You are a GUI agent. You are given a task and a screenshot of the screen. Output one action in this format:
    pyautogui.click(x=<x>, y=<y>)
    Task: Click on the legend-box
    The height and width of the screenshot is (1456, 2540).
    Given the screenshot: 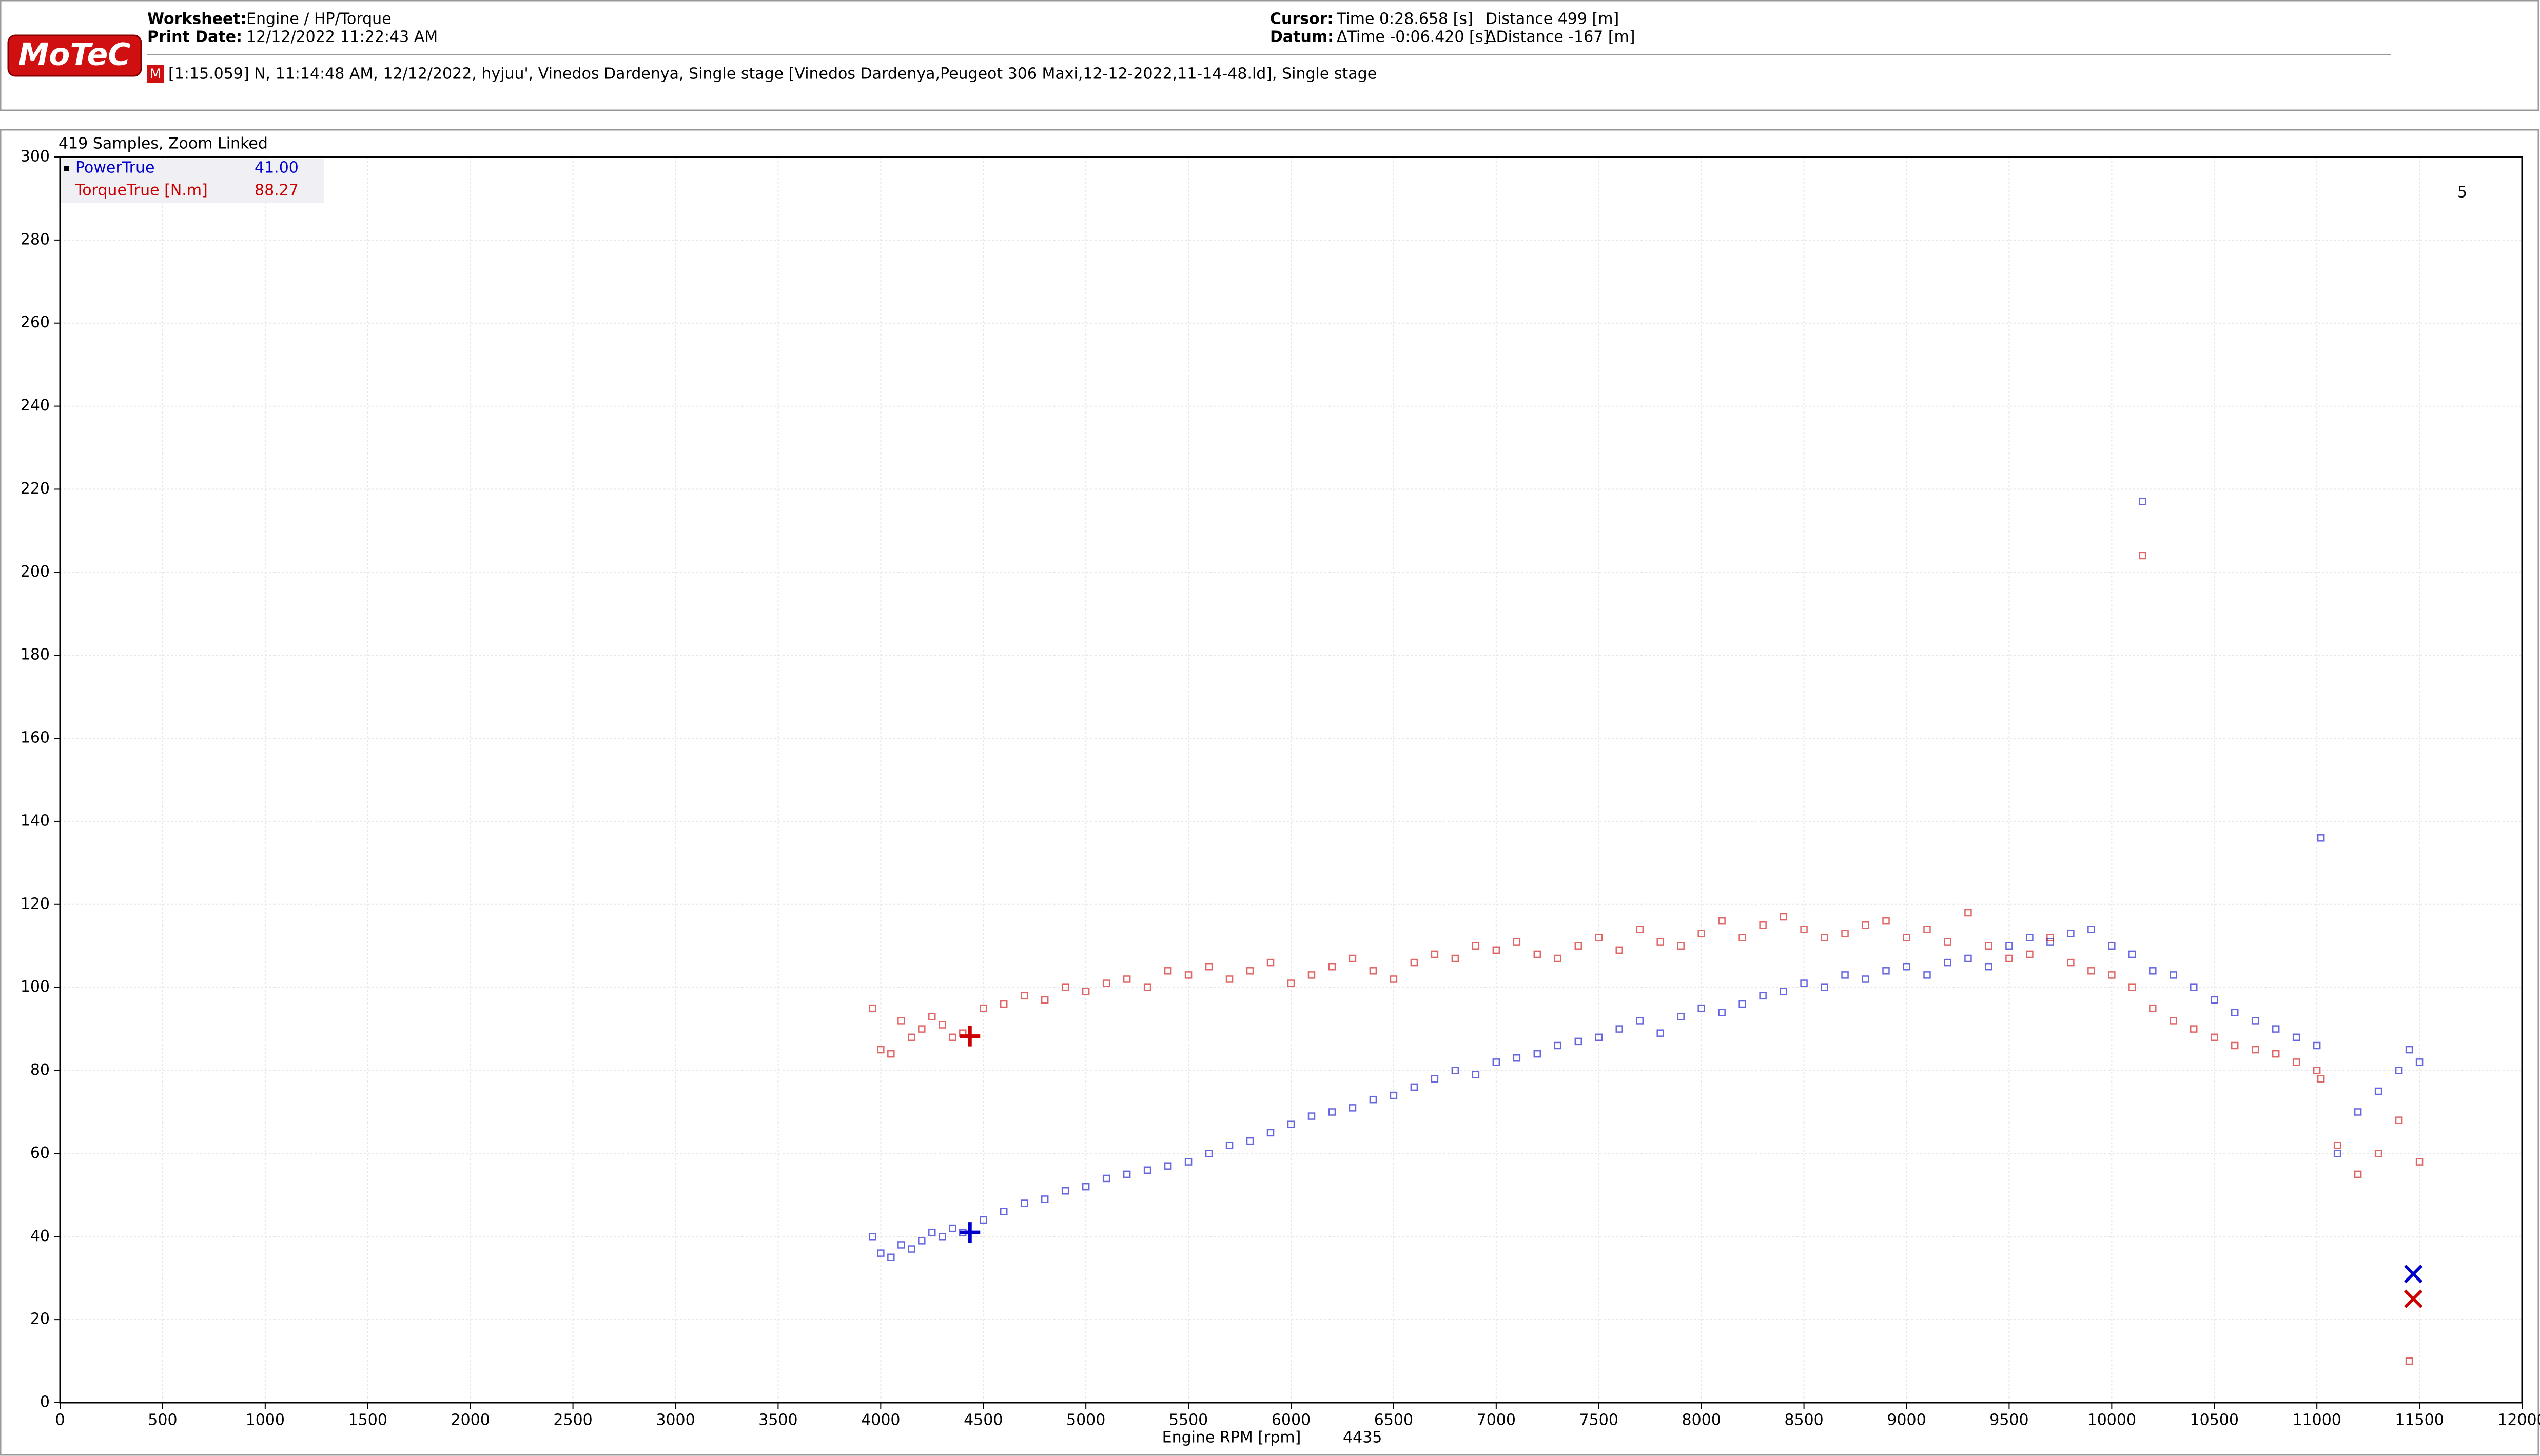 What is the action you would take?
    pyautogui.click(x=192, y=181)
    